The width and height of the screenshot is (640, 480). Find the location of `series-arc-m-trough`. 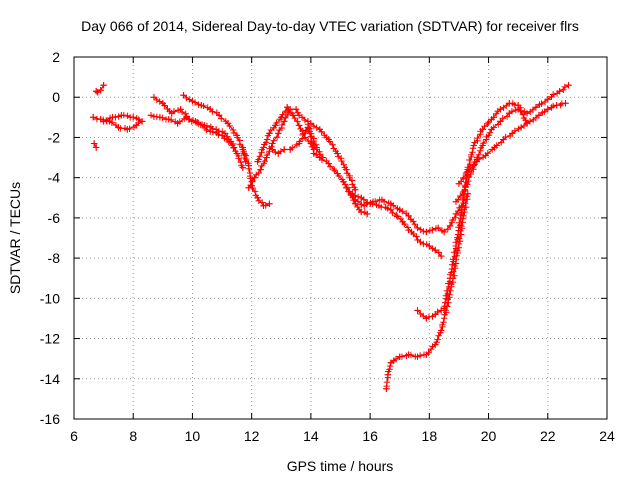

series-arc-m-trough is located at coordinates (404, 210).